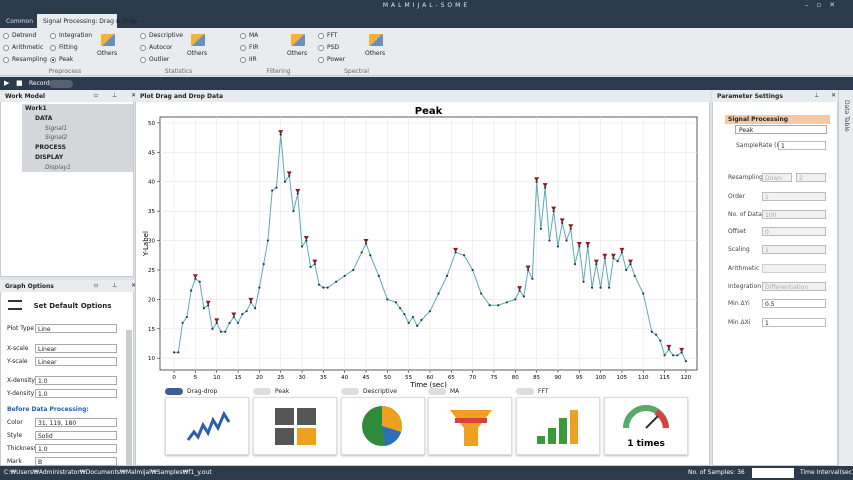 This screenshot has height=480, width=853. Describe the element at coordinates (202, 391) in the screenshot. I see `toggle-label: Drag-drop` at that location.